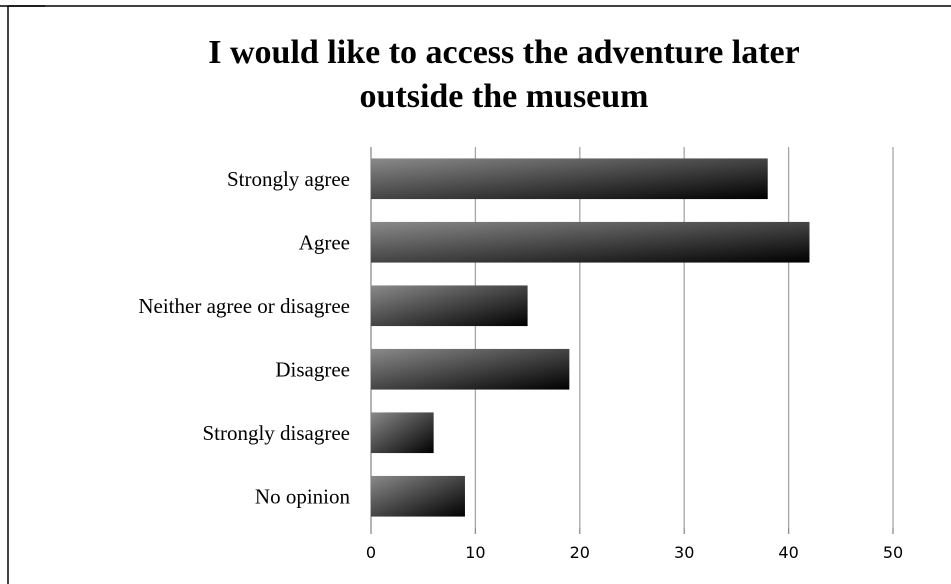 This screenshot has width=951, height=584. I want to click on bar-neither-agree-or-disagree, so click(449, 306).